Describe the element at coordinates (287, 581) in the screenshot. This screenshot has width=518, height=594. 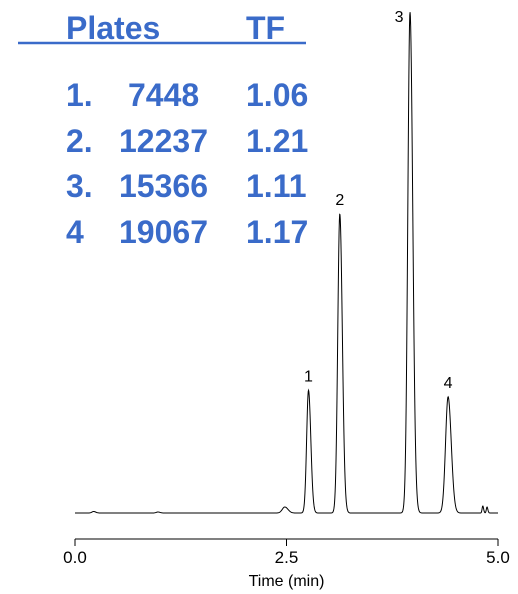
I see `x-axis-label: Time (min)` at that location.